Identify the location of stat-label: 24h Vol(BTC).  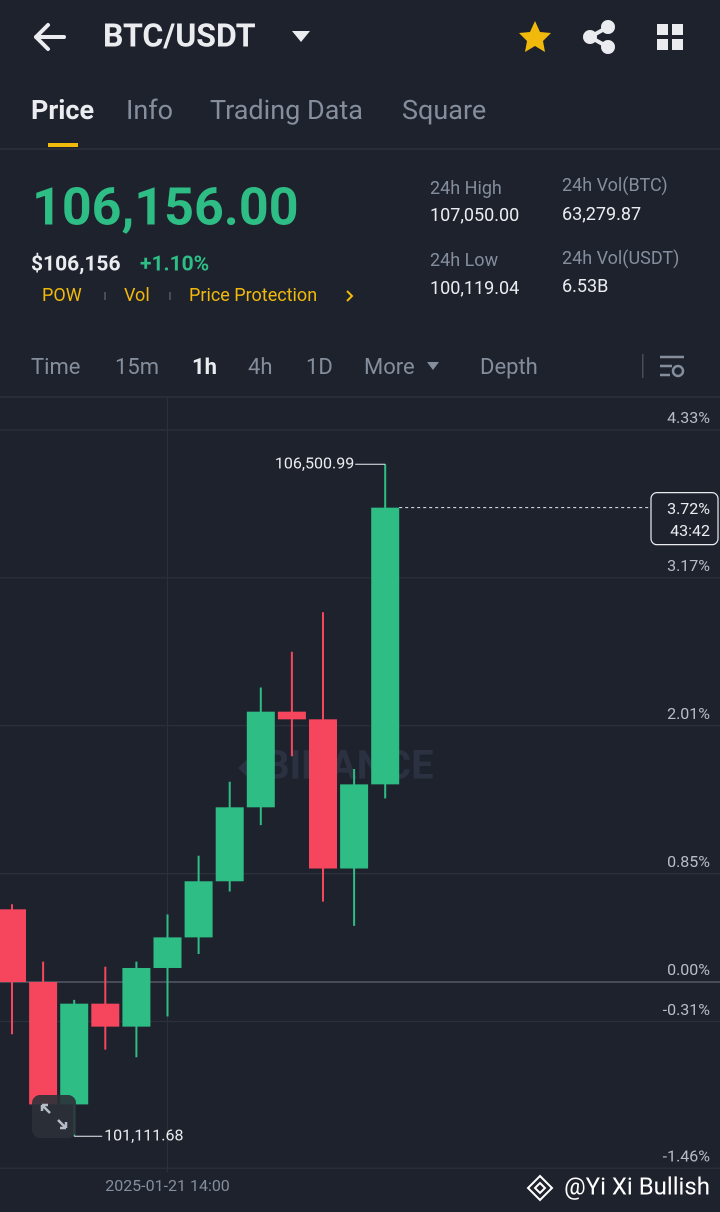
(615, 185).